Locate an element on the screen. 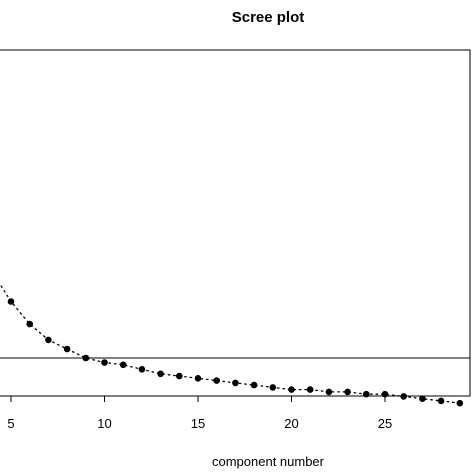 The height and width of the screenshot is (474, 474). x-axis: 5 10 15 20 25 is located at coordinates (199, 413).